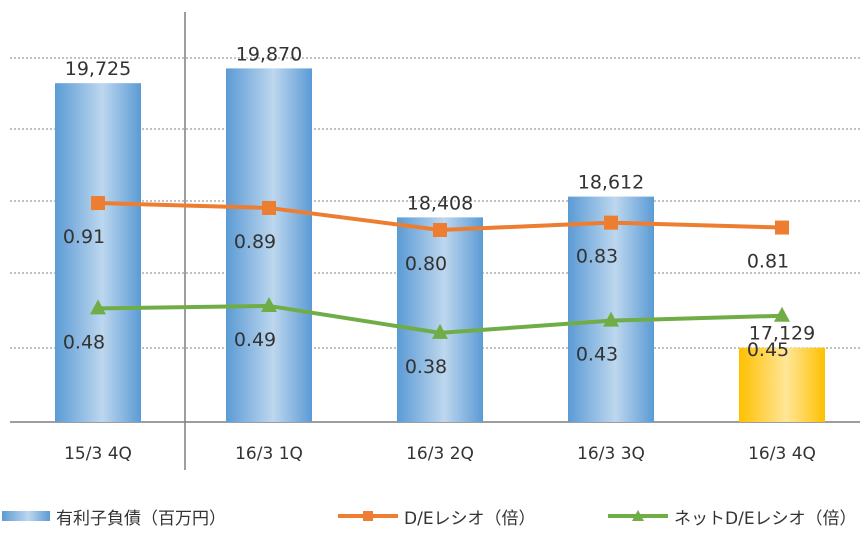  Describe the element at coordinates (782, 334) in the screenshot. I see `bar-value-label-4: 17,129` at that location.